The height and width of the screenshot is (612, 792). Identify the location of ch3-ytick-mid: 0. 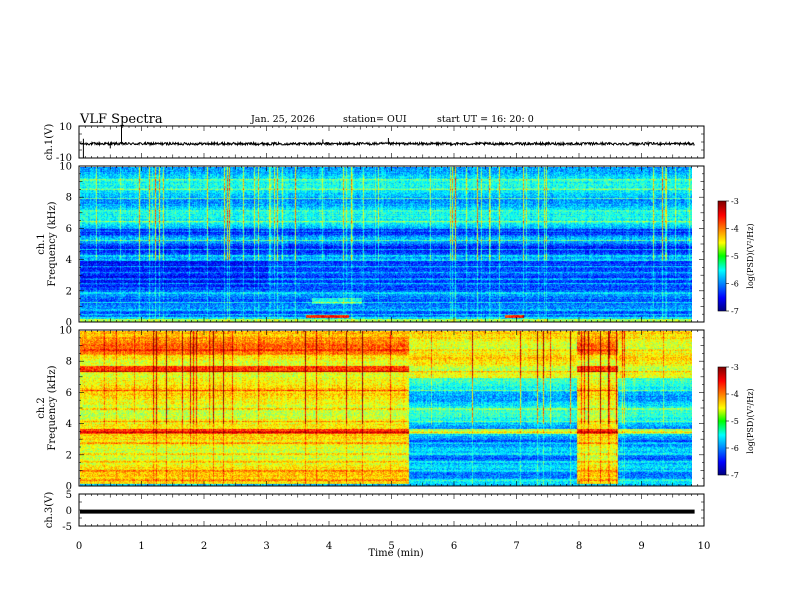
(69, 511).